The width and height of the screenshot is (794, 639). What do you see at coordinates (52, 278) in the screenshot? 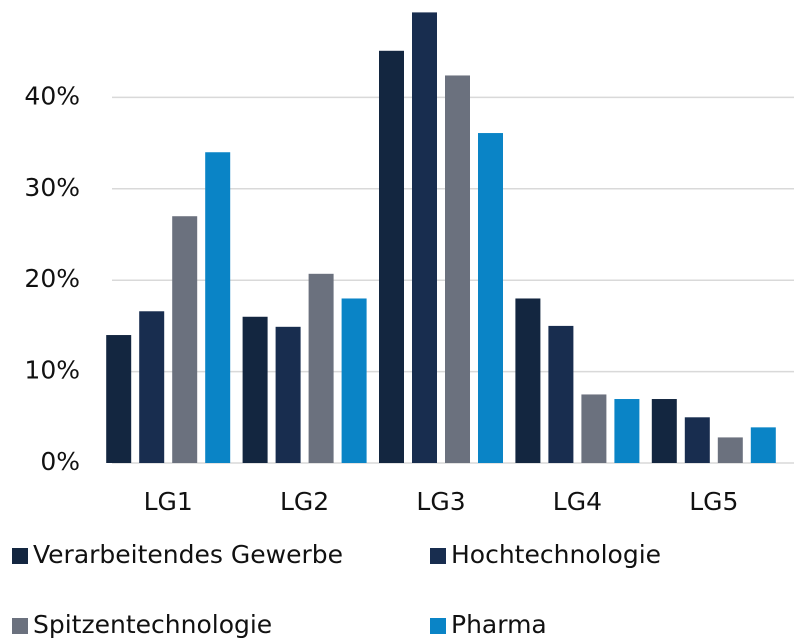
I see `y-tick-label: 20%` at bounding box center [52, 278].